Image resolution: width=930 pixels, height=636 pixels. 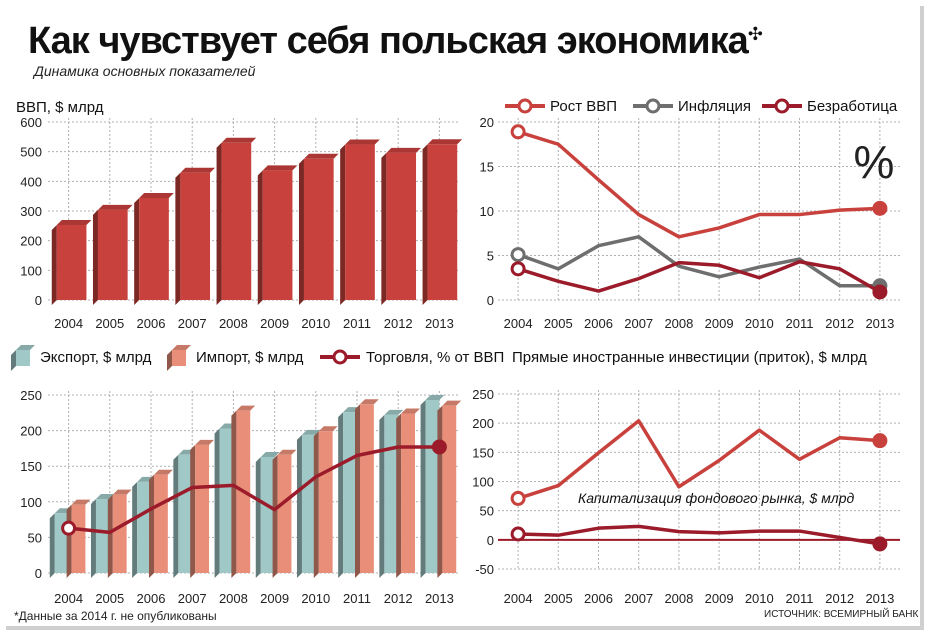 I want to click on gdp-xtick-label: 2012, so click(x=398, y=323).